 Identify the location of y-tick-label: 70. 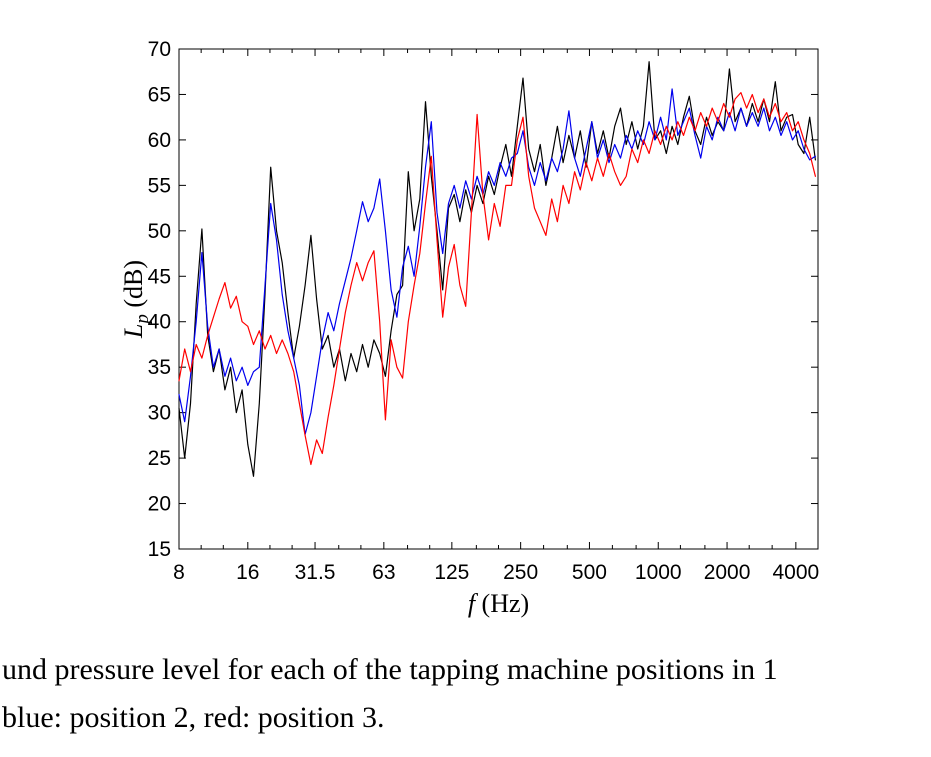
(159, 49).